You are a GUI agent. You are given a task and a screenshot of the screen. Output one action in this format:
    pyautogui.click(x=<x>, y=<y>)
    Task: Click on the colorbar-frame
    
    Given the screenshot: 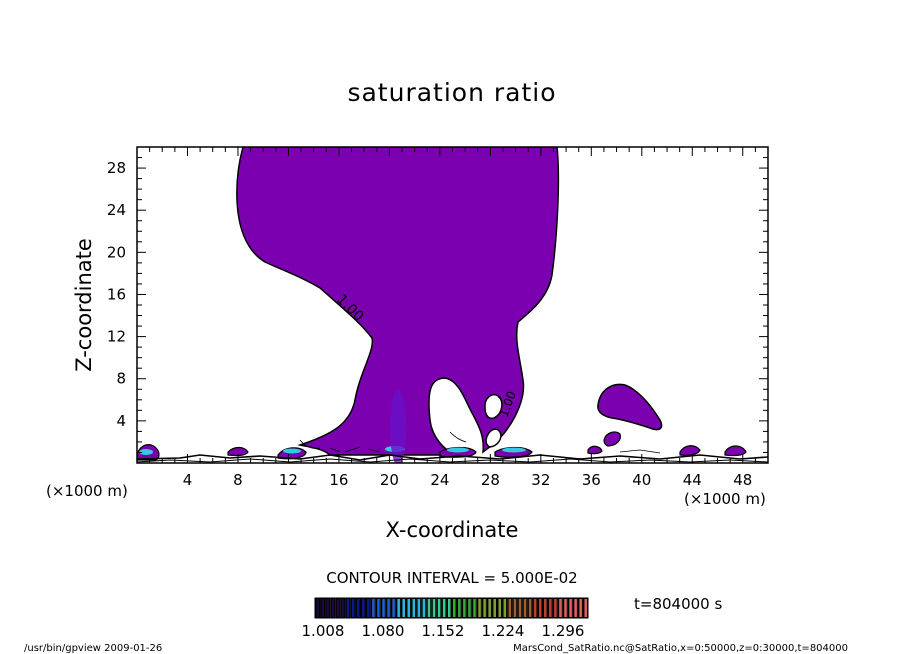 What is the action you would take?
    pyautogui.click(x=451, y=608)
    